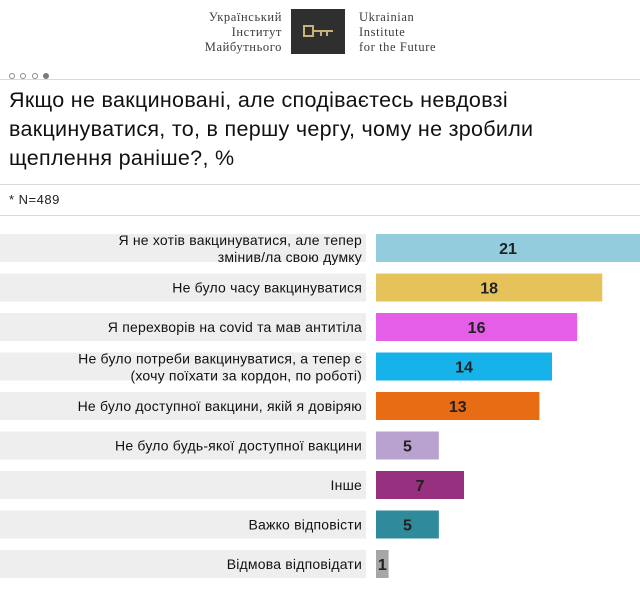 This screenshot has height=600, width=640. Describe the element at coordinates (398, 47) in the screenshot. I see `org-name-en-line-3: for the Future` at that location.